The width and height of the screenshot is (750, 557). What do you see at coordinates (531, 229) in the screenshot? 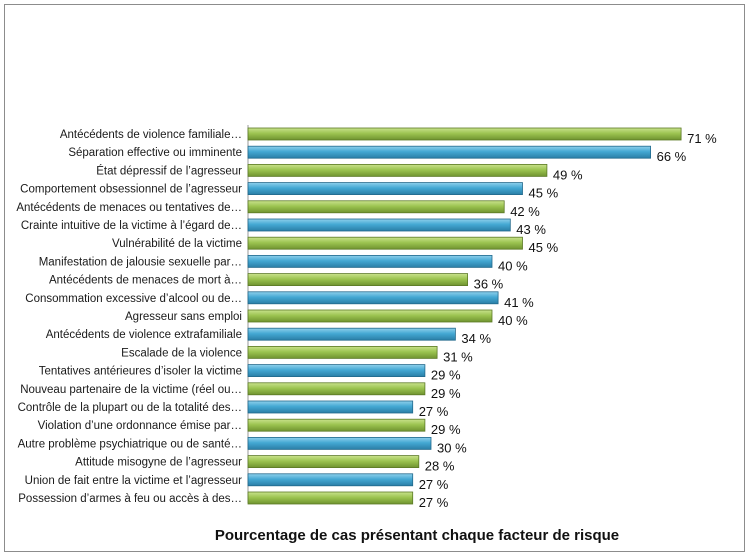
I see `value-label: 43 %` at bounding box center [531, 229].